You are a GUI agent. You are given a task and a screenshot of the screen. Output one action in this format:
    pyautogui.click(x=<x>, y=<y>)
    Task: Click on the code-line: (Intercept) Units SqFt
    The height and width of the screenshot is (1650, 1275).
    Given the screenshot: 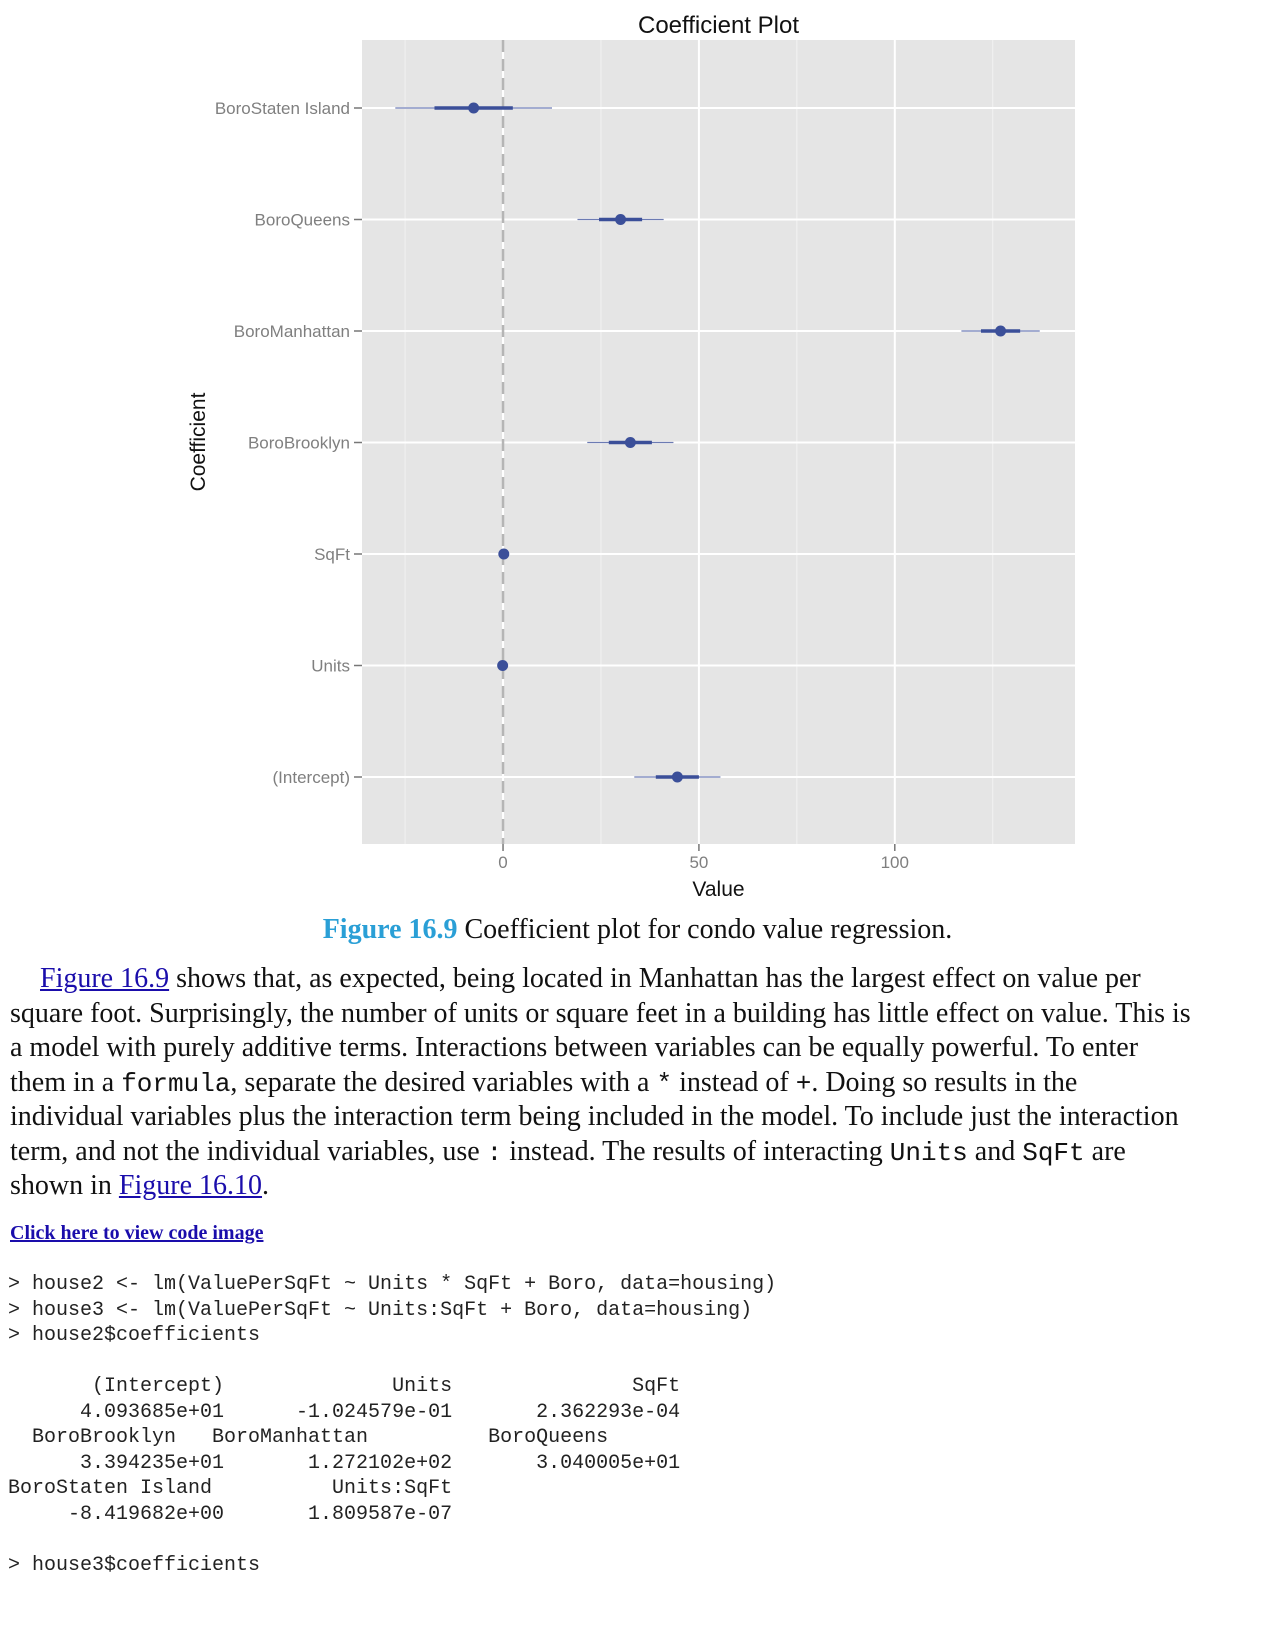 What is the action you would take?
    pyautogui.click(x=344, y=1386)
    